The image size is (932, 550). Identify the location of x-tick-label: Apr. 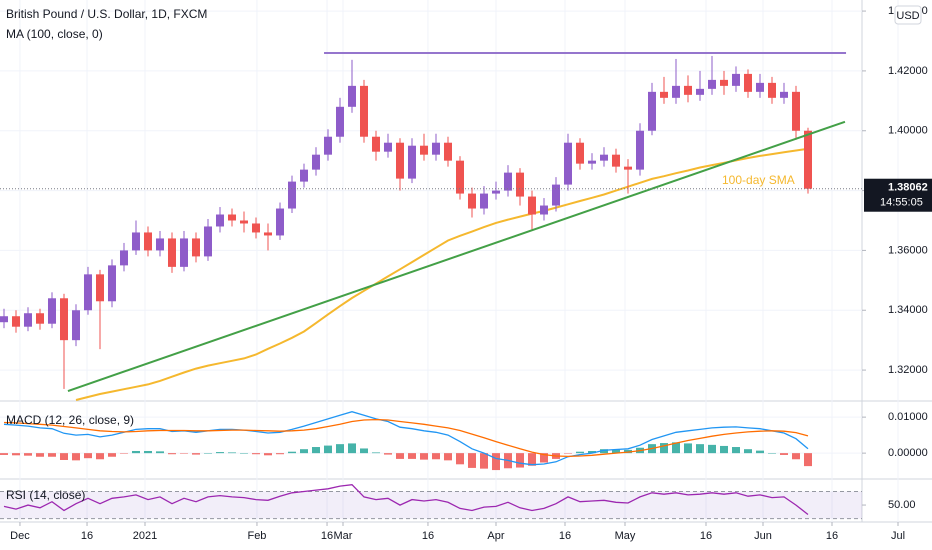
(495, 536).